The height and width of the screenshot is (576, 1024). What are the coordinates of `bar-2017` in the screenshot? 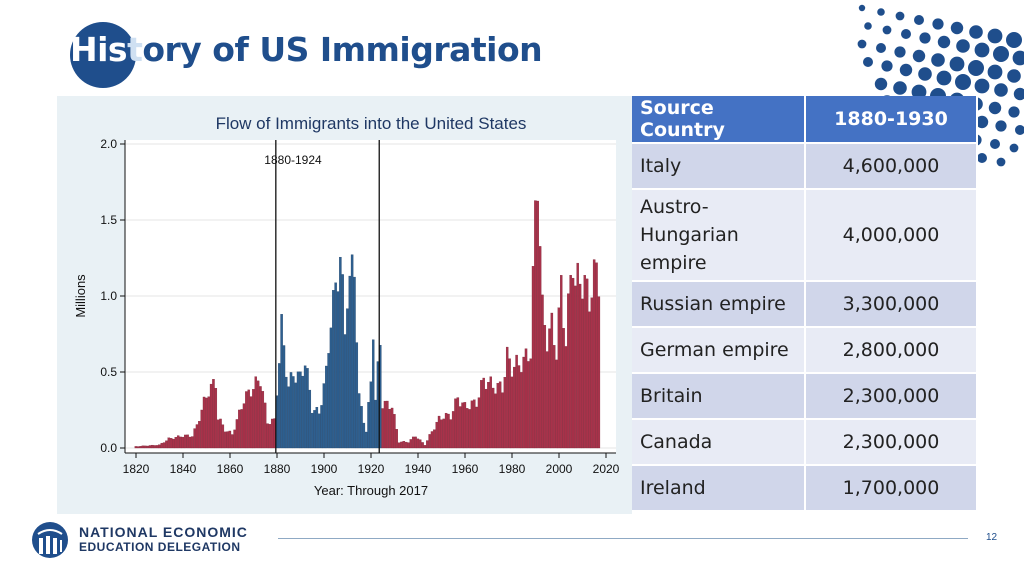 It's located at (599, 372).